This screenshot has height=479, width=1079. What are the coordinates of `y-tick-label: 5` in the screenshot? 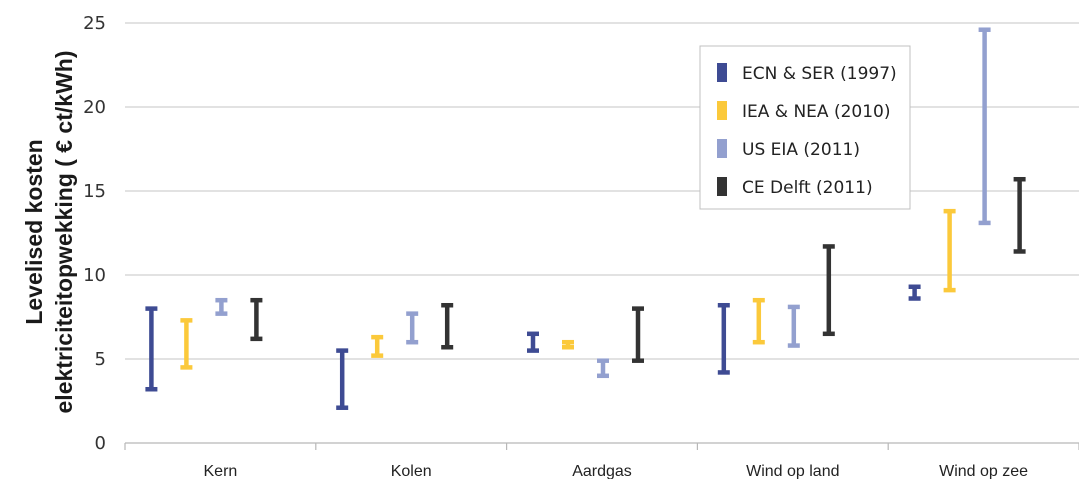 It's located at (100, 359).